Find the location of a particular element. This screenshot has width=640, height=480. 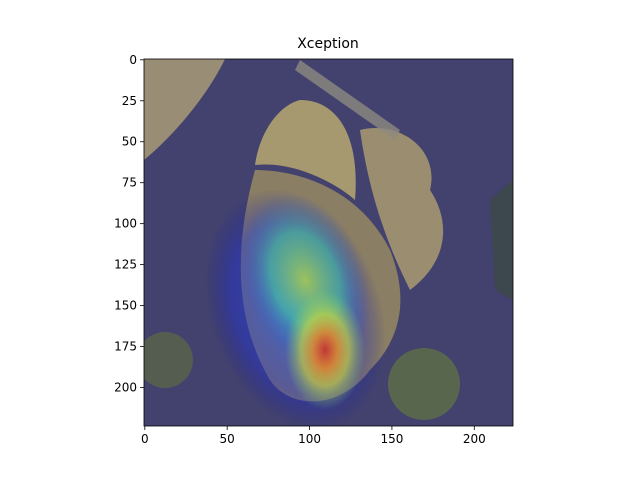

y-tick-label: 125 is located at coordinates (125, 265).